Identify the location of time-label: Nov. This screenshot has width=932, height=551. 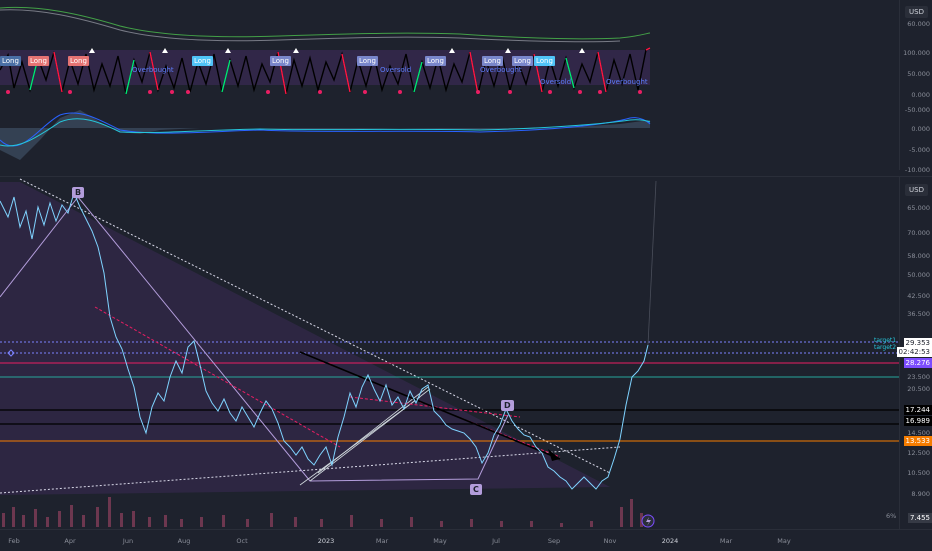
(610, 541).